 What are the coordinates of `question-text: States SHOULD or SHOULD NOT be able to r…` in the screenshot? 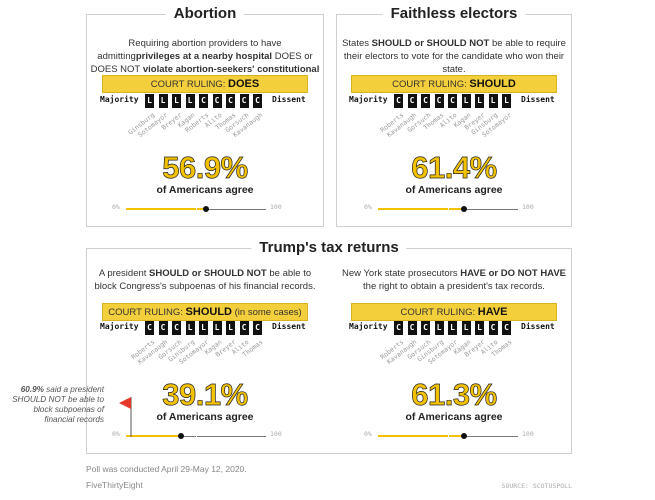 It's located at (454, 56).